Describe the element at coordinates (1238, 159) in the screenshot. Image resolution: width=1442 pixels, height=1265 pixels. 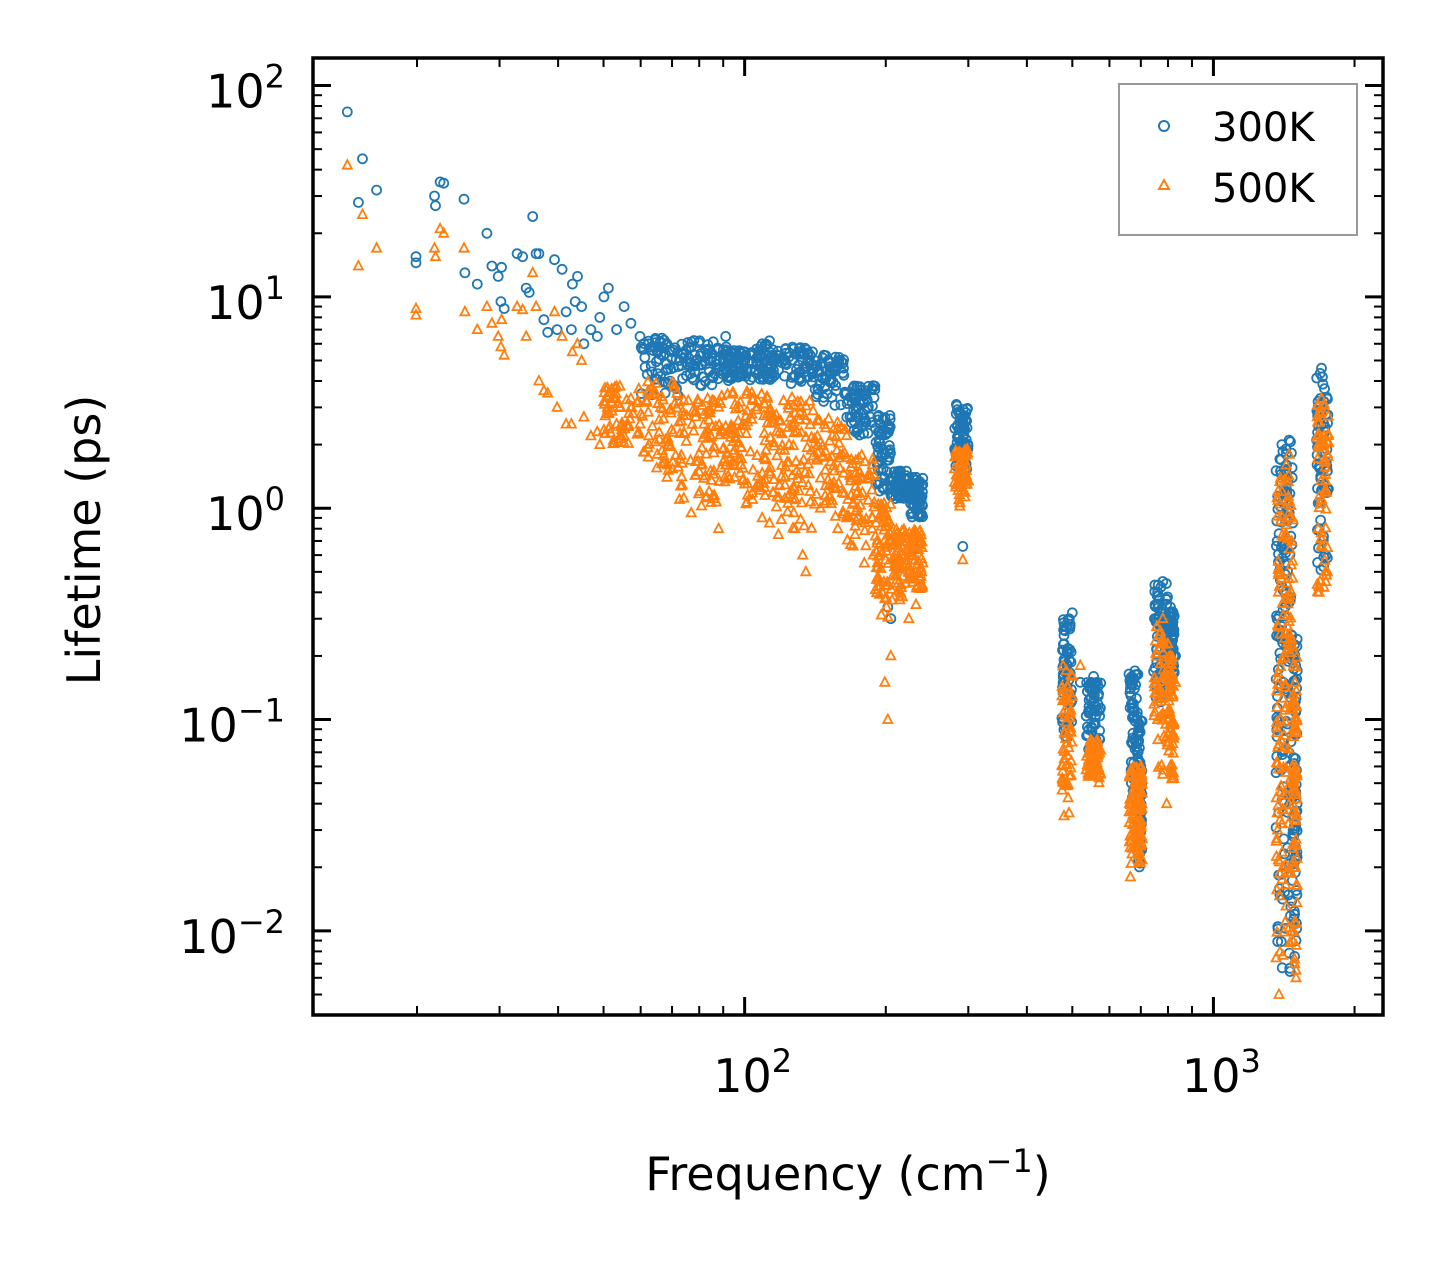
I see `legend-box` at that location.